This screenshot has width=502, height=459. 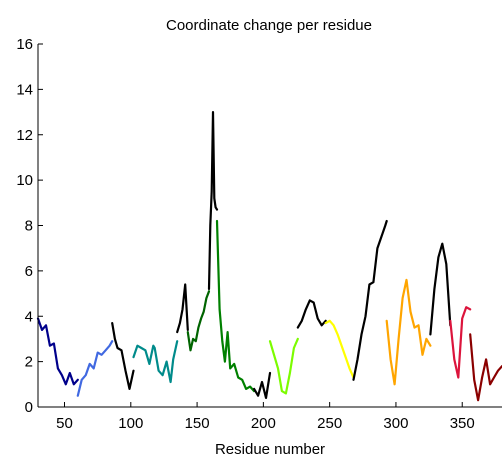 What do you see at coordinates (24, 89) in the screenshot?
I see `y-tick-label: 14` at bounding box center [24, 89].